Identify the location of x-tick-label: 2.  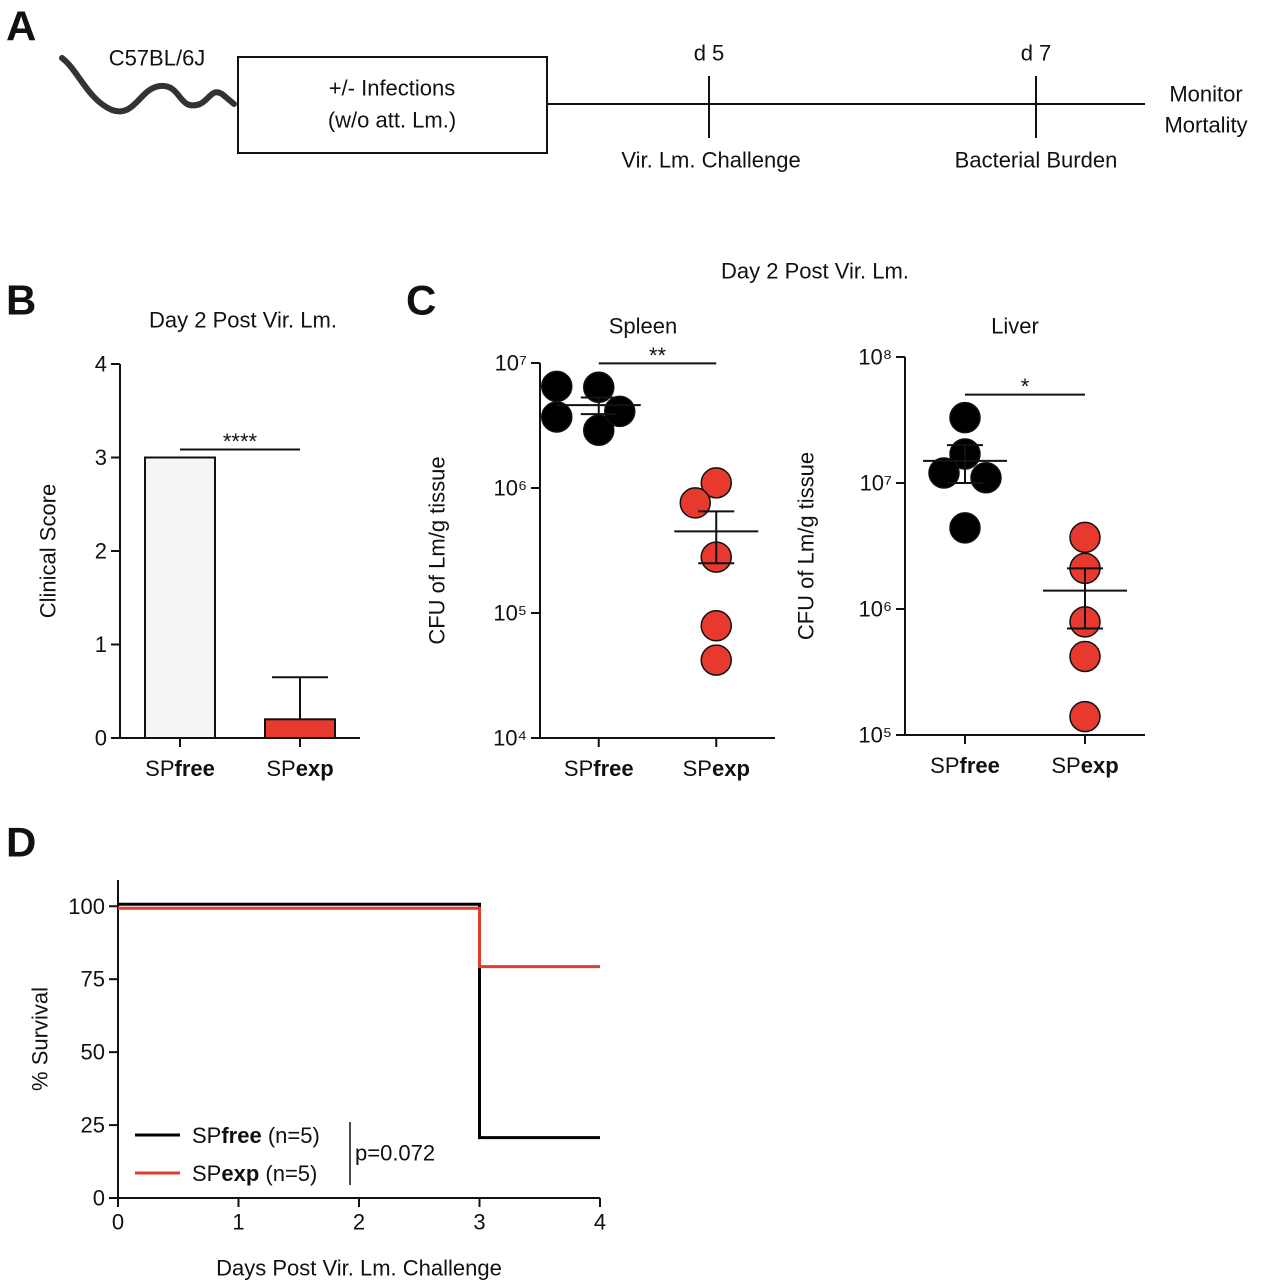
(359, 1222).